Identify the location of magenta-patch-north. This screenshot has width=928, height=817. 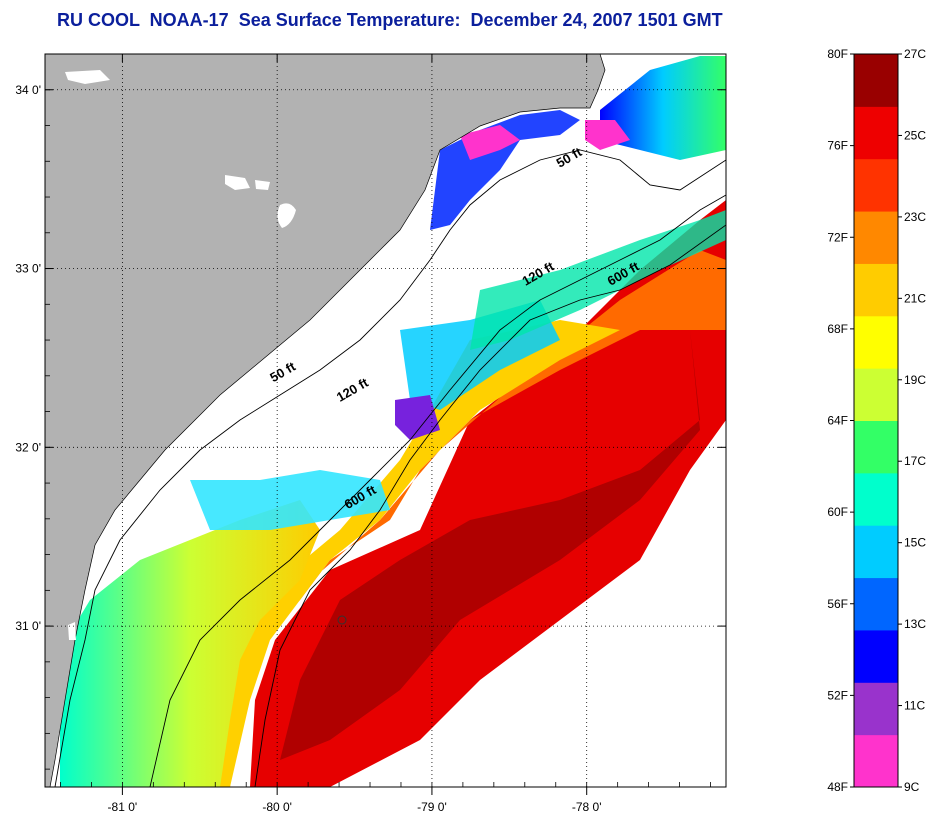
(490, 142).